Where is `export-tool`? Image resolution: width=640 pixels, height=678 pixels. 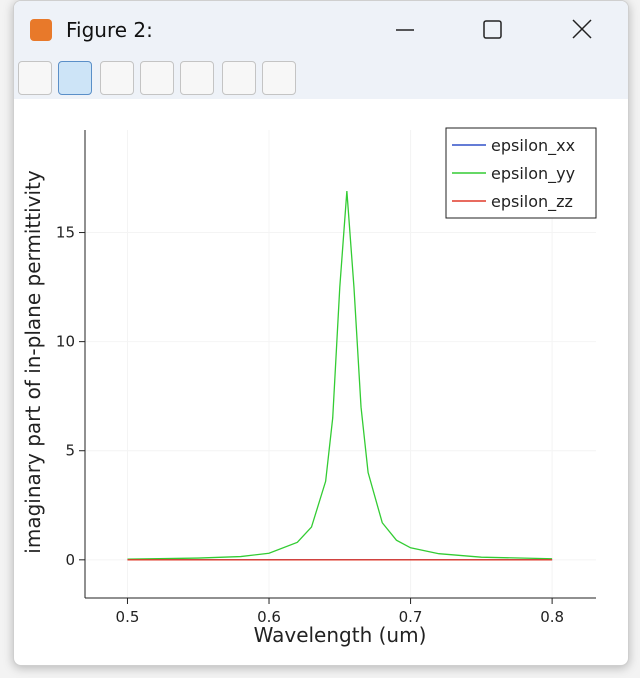 export-tool is located at coordinates (197, 78).